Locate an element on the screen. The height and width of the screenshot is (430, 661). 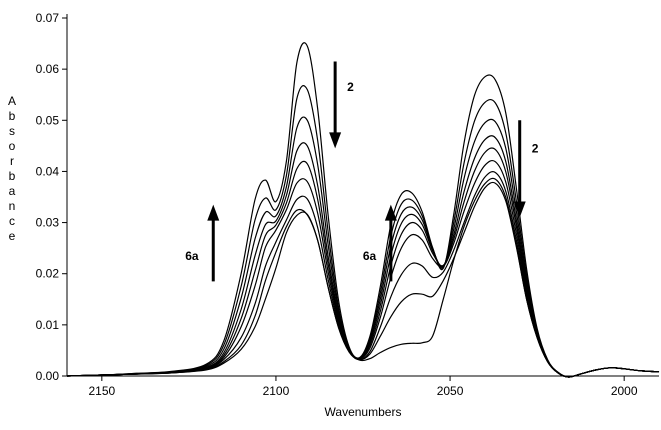
y-tick-label: 0.04 is located at coordinates (48, 171).